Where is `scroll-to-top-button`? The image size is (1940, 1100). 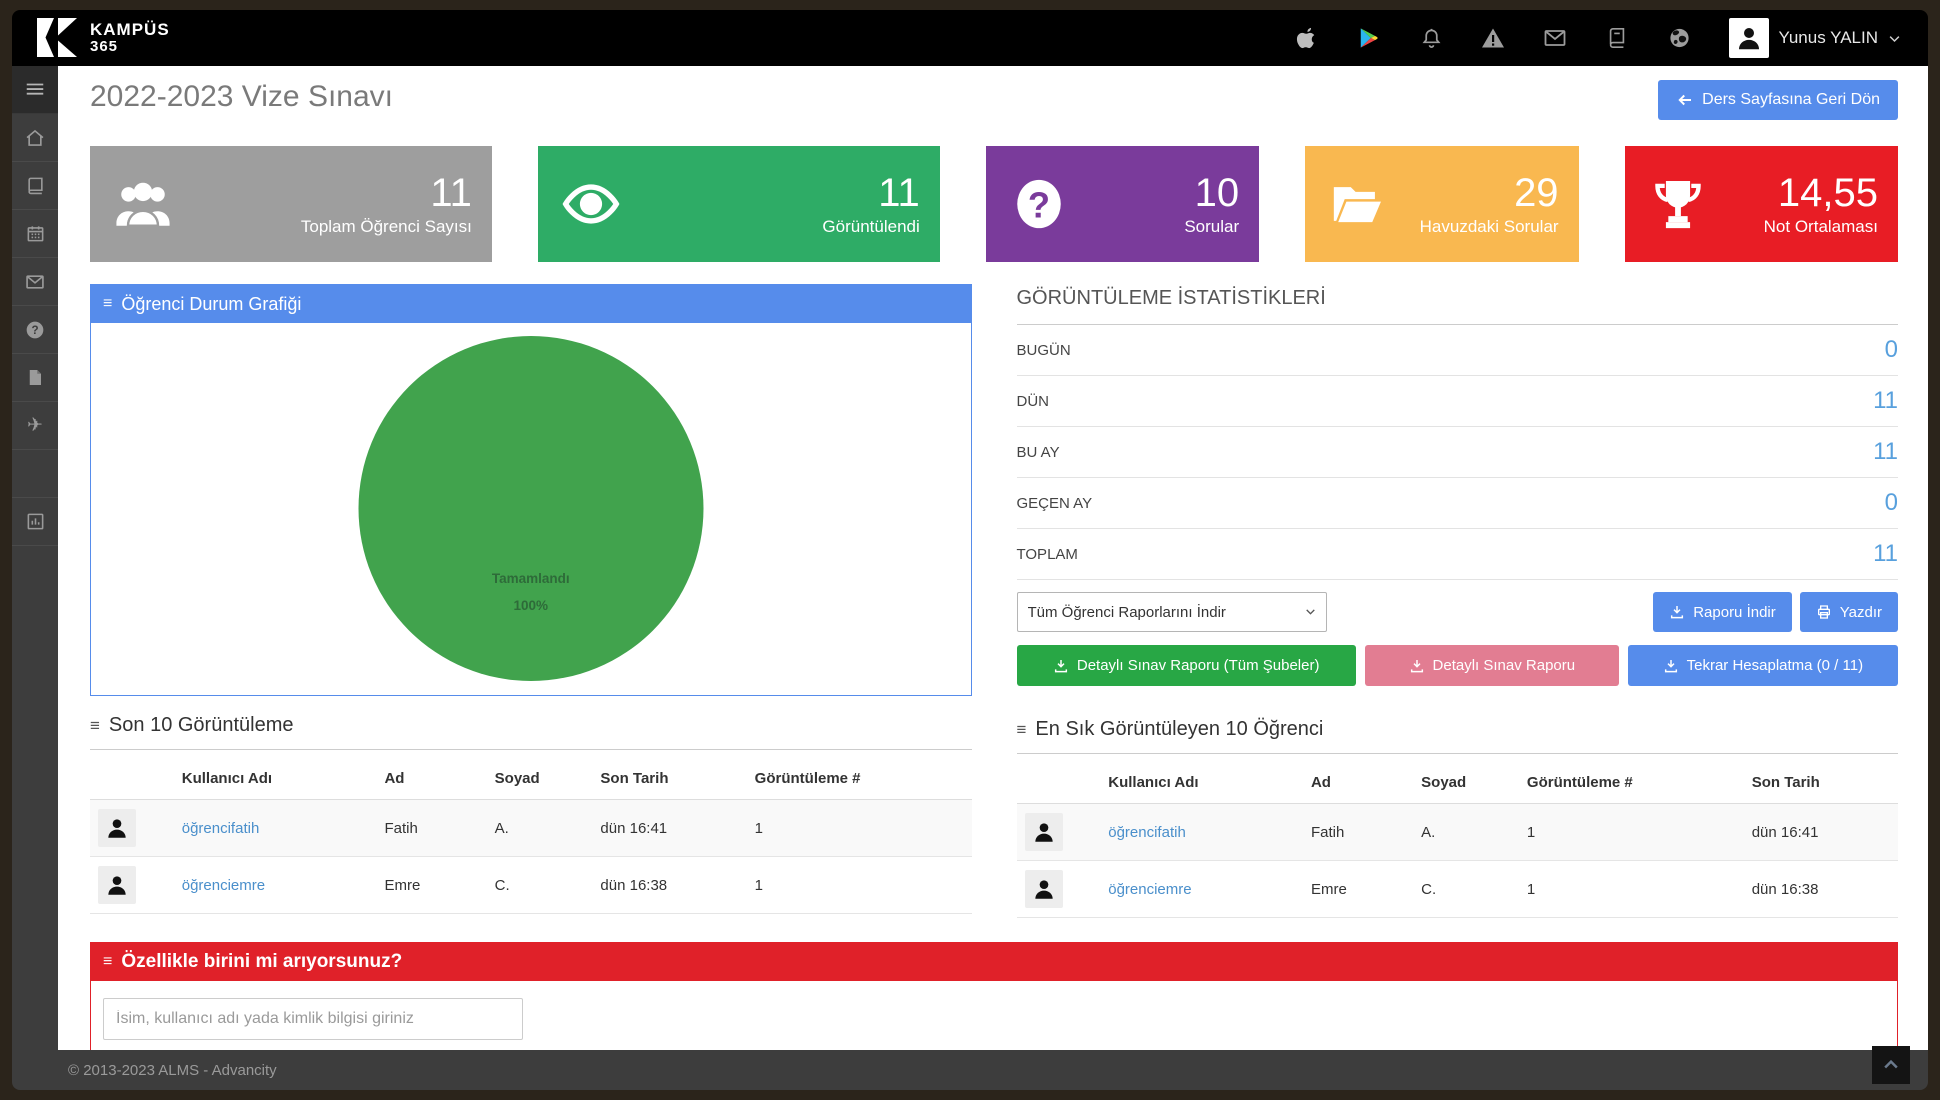
scroll-to-top-button is located at coordinates (1891, 1065).